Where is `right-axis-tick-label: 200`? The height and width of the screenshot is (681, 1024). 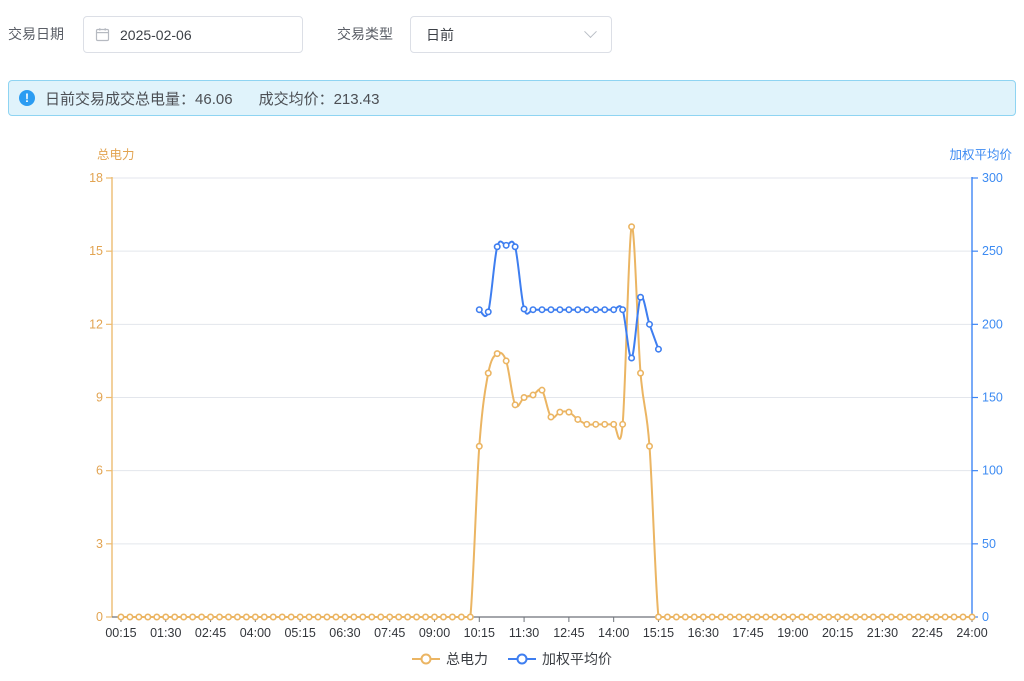
right-axis-tick-label: 200 is located at coordinates (992, 324).